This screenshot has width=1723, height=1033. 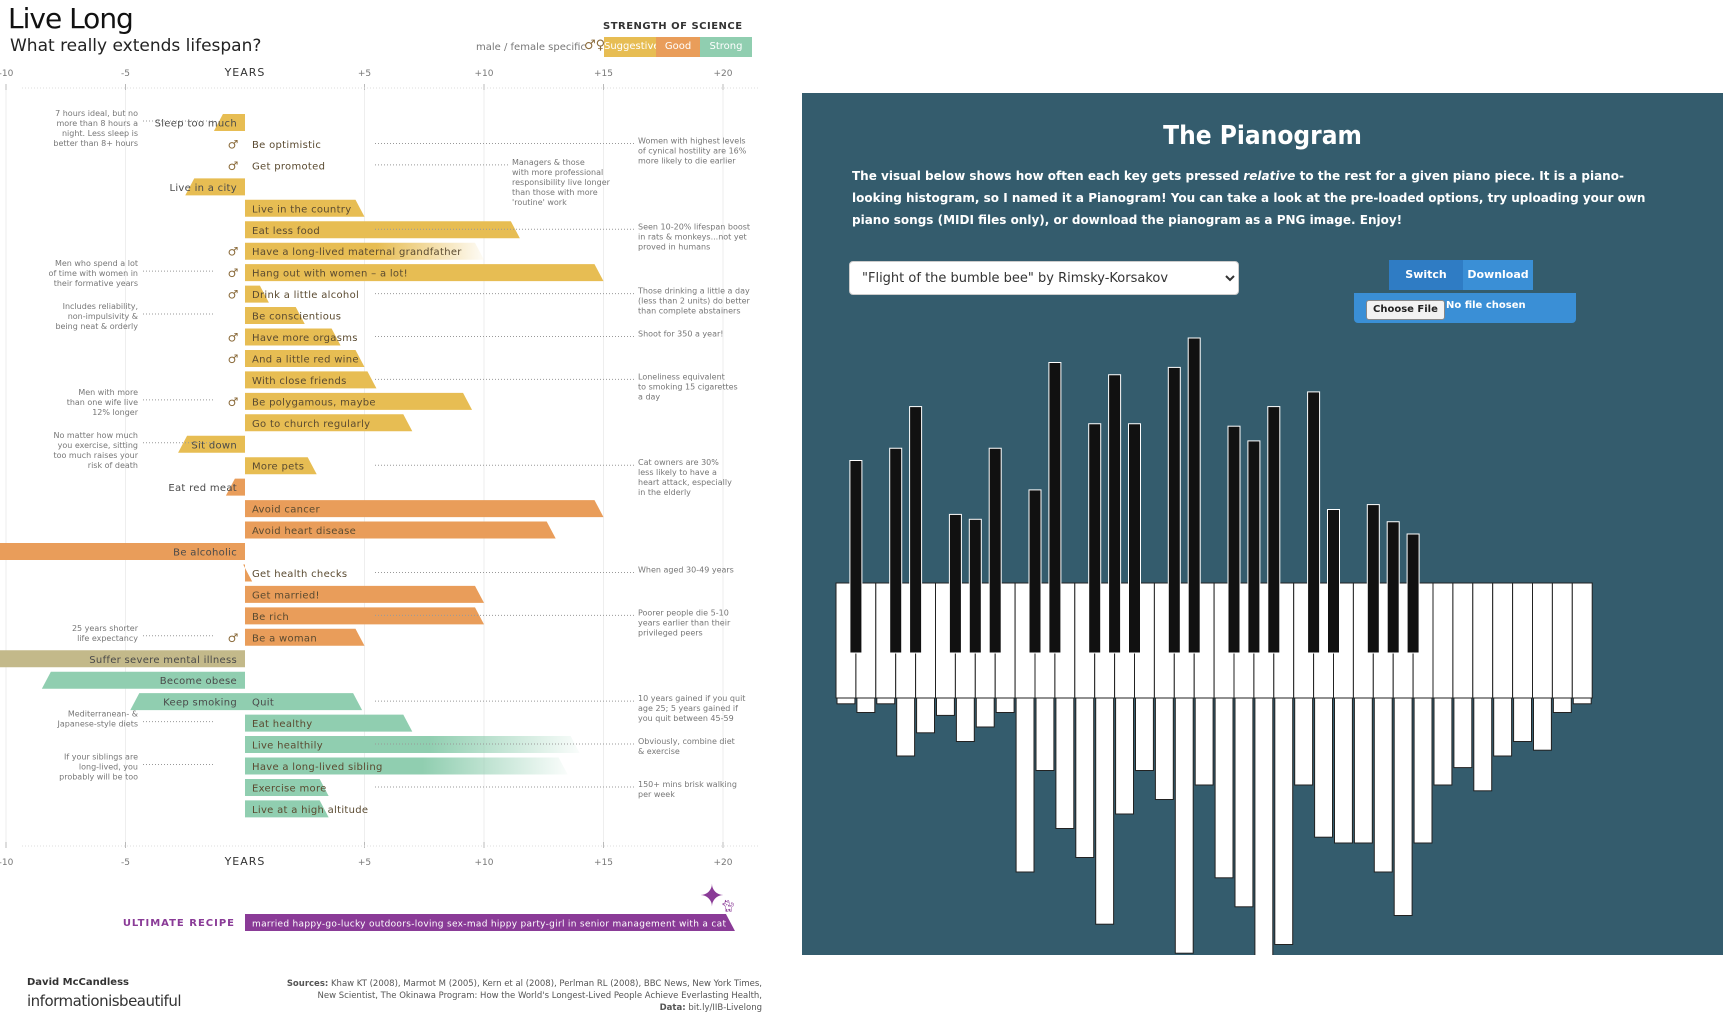 What do you see at coordinates (245, 861) in the screenshot?
I see `x-axis-label-bottom: YEARS` at bounding box center [245, 861].